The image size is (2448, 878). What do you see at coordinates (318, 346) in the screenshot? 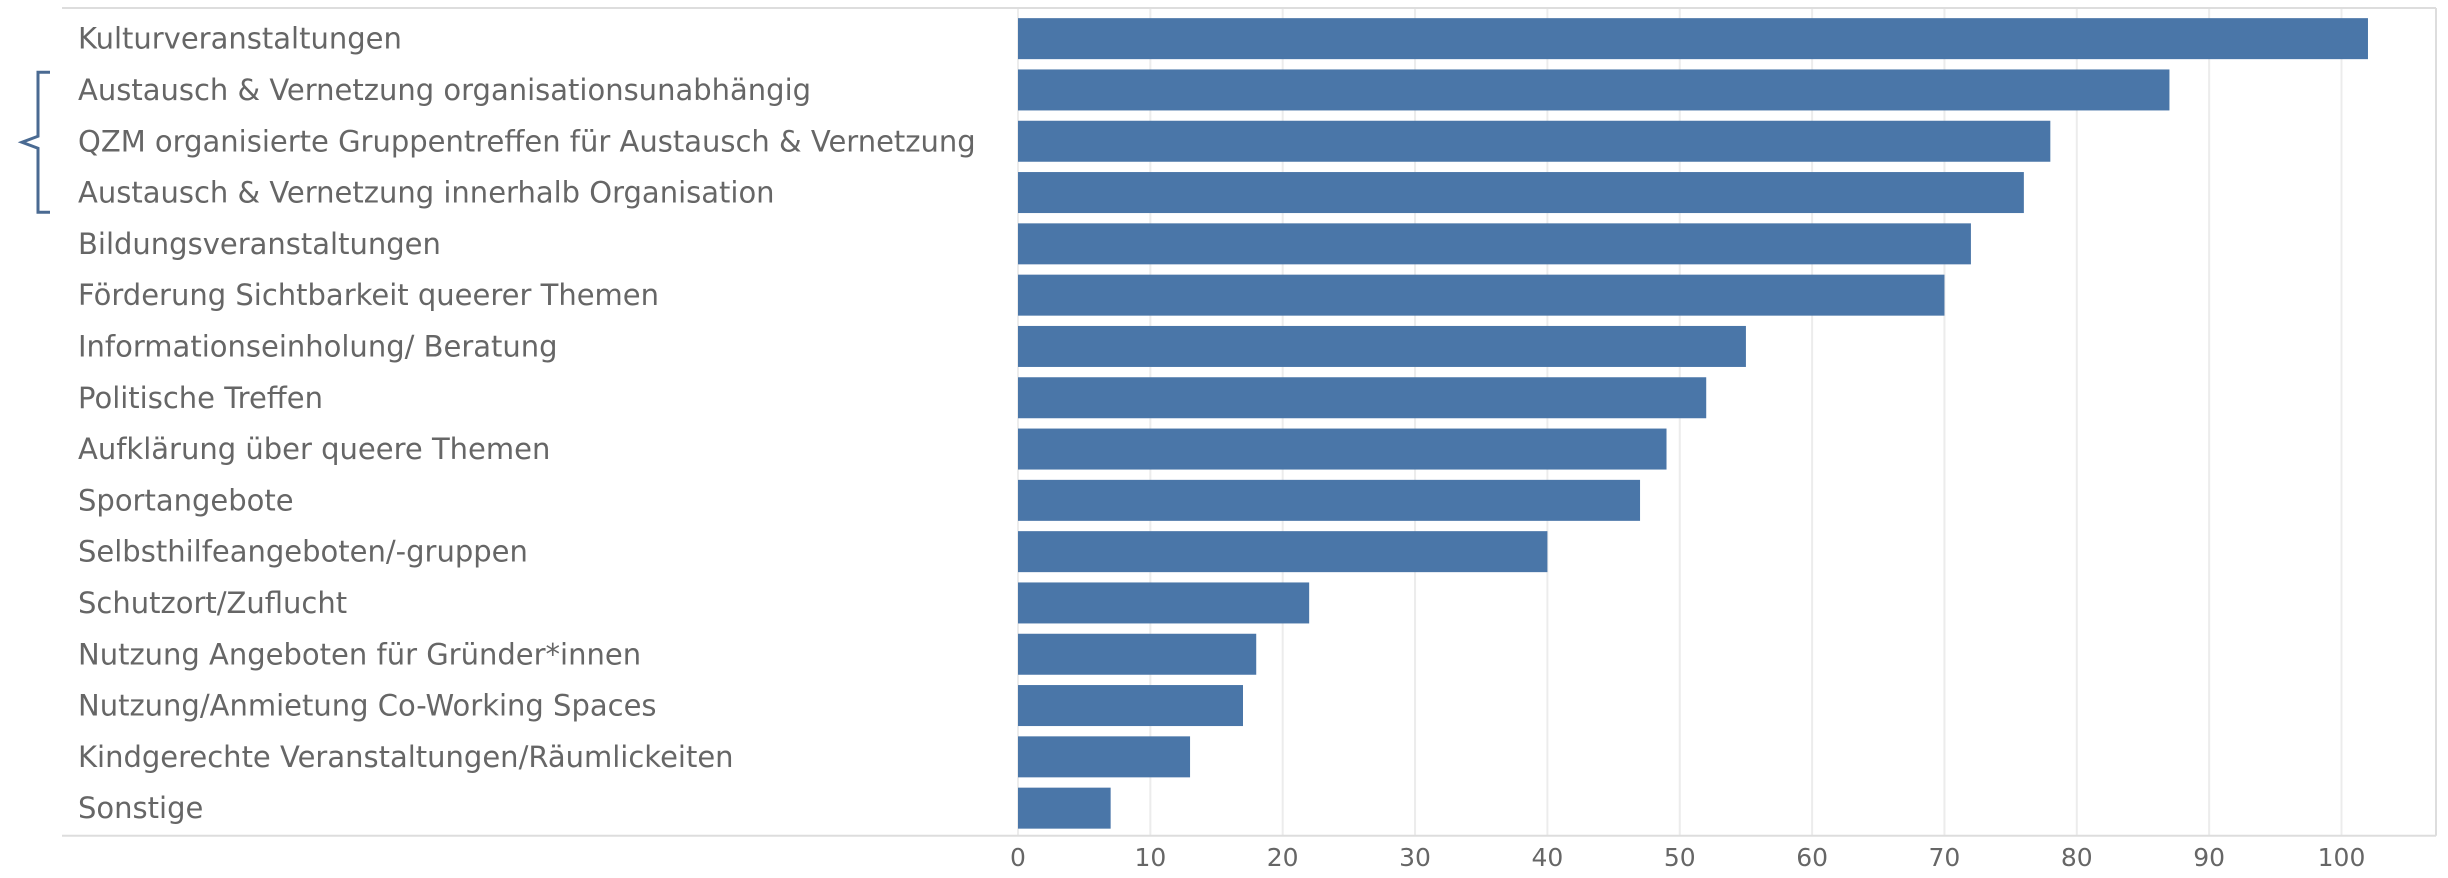
I see `category-label: Informationseinholung/ Beratung` at bounding box center [318, 346].